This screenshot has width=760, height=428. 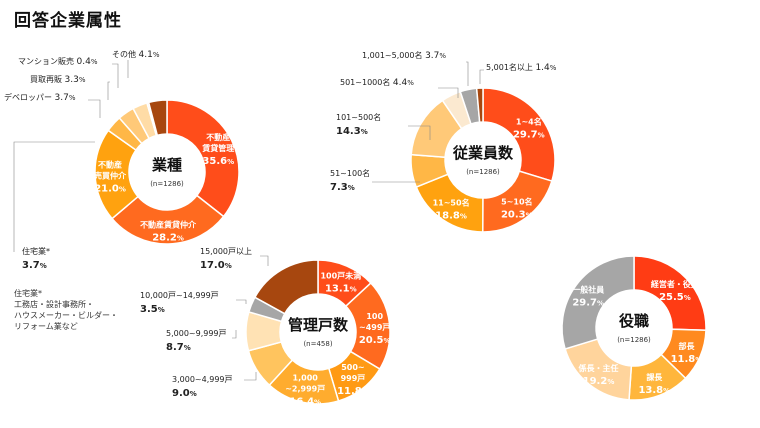 What do you see at coordinates (634, 321) in the screenshot?
I see `chart-title-position: 役職` at bounding box center [634, 321].